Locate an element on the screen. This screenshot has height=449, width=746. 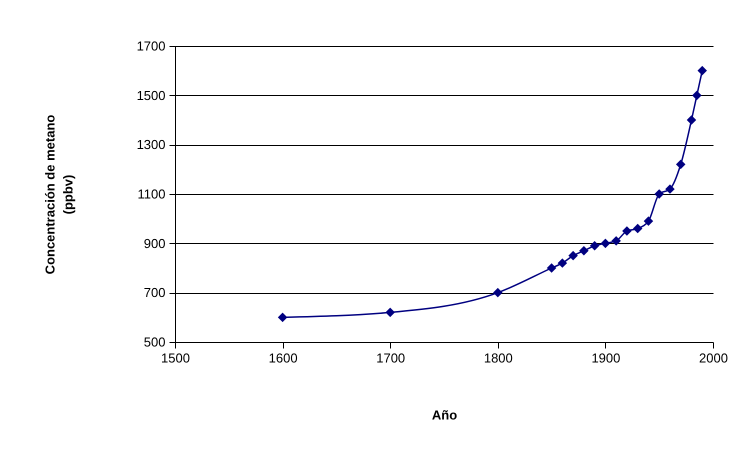
y-tick-label: 1300 is located at coordinates (151, 144).